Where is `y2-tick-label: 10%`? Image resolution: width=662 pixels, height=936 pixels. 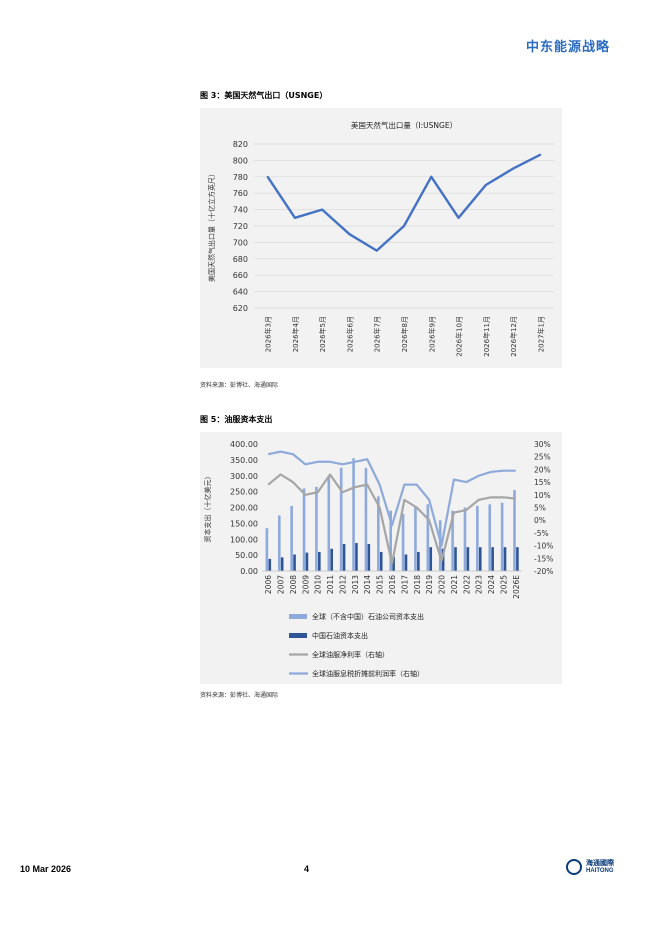
y2-tick-label: 10% is located at coordinates (542, 495).